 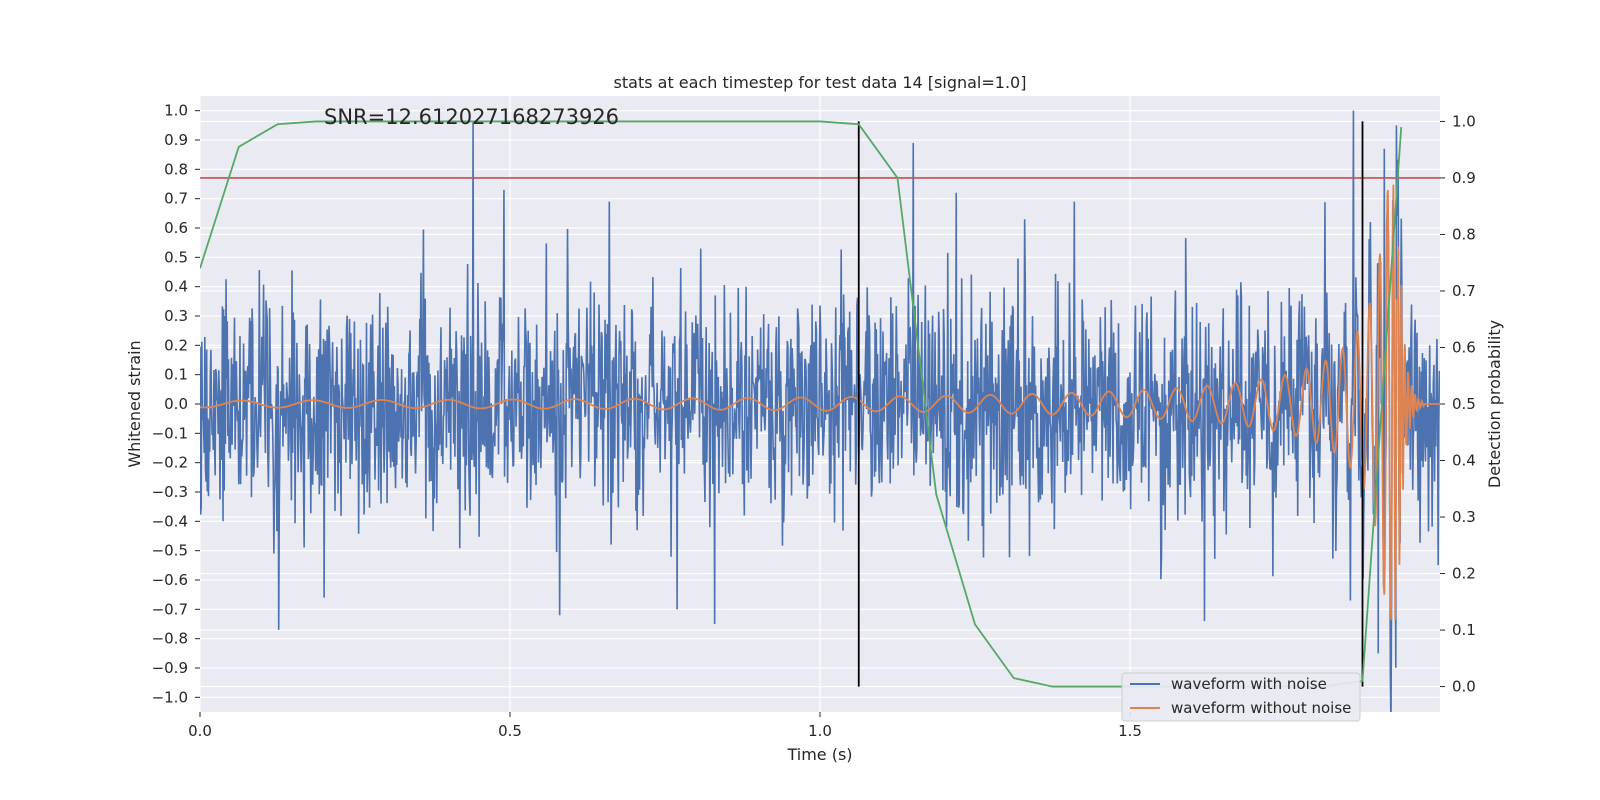 What do you see at coordinates (134, 403) in the screenshot?
I see `y-axis-left-label: Whitened strain` at bounding box center [134, 403].